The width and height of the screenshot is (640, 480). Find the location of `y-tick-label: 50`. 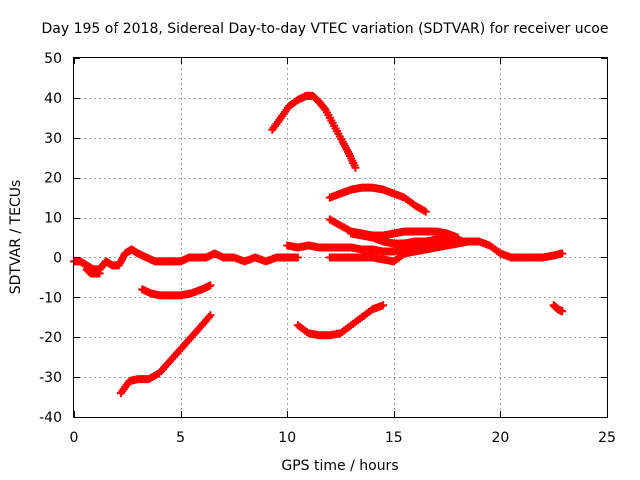

y-tick-label: 50 is located at coordinates (53, 59).